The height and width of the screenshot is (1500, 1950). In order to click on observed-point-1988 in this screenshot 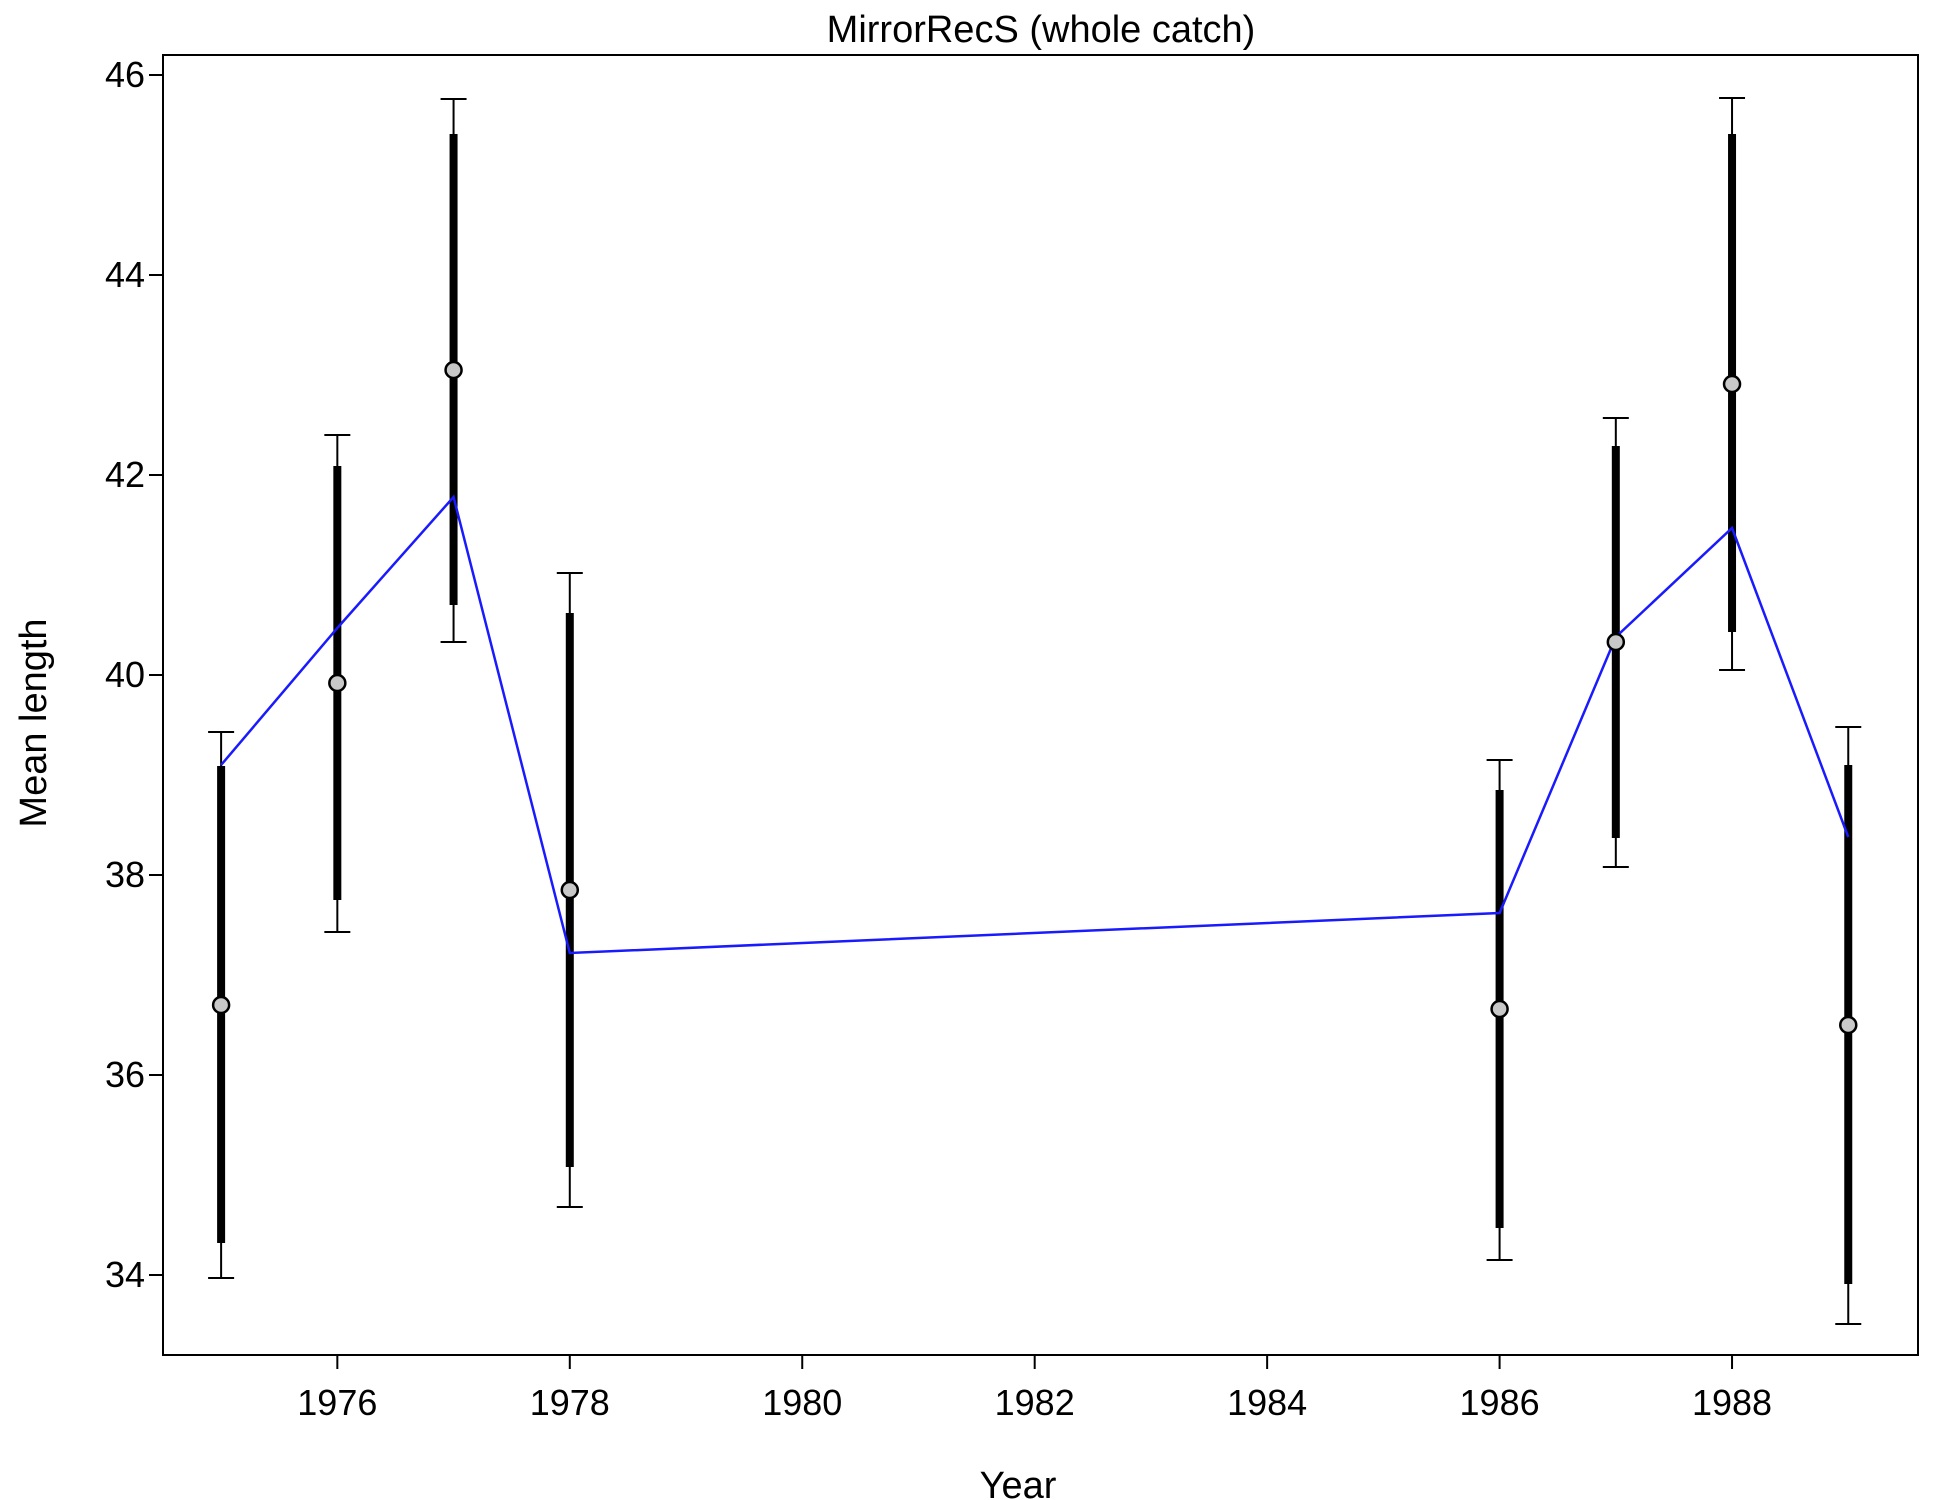, I will do `click(1732, 384)`.